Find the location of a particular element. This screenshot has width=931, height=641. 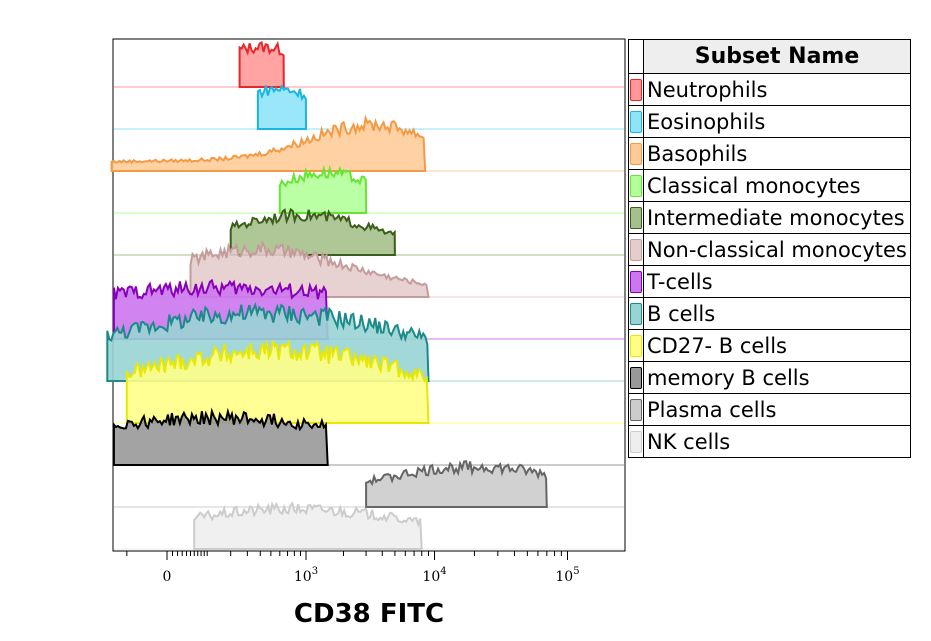

histogram-nk-cells is located at coordinates (308, 525).